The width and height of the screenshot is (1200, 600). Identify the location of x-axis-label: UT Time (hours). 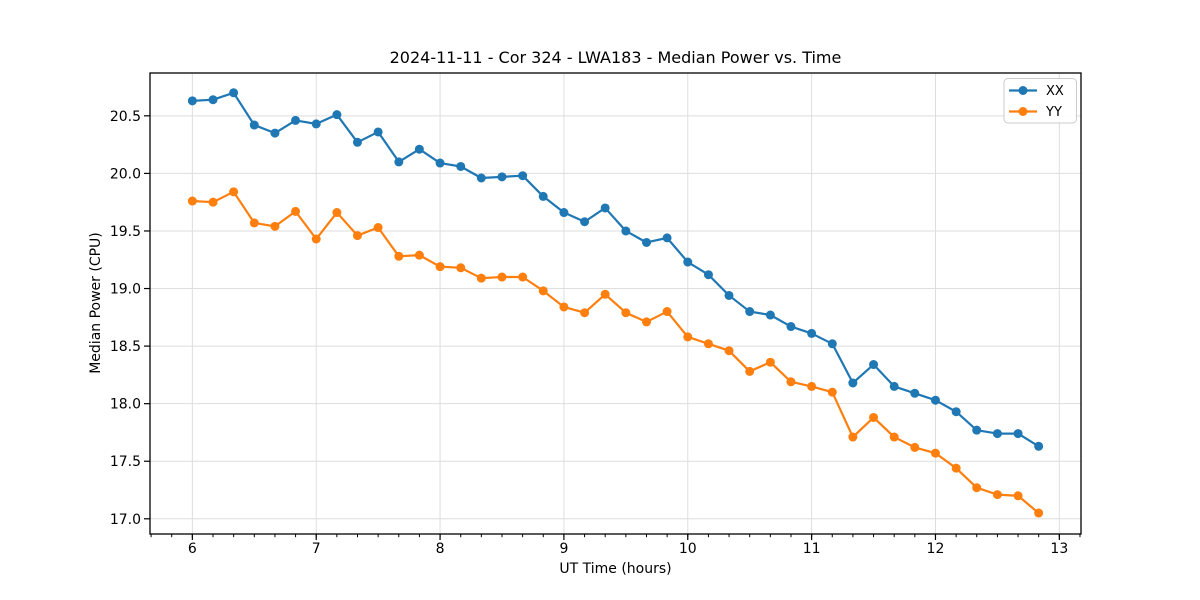
(615, 569).